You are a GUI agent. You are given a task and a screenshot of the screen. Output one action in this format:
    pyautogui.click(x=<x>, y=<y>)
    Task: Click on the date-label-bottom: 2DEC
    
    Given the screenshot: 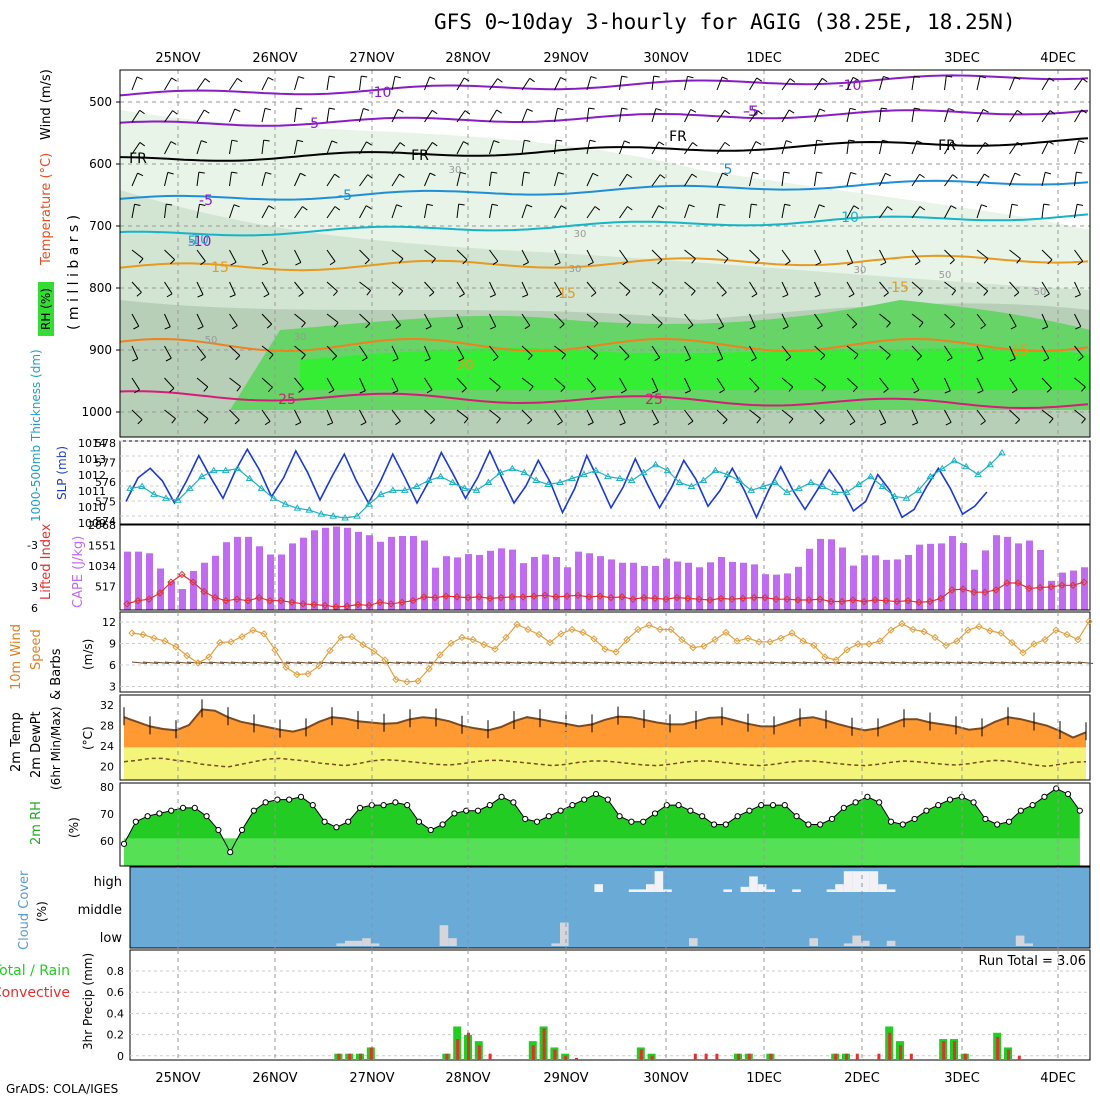 What is the action you would take?
    pyautogui.click(x=862, y=1078)
    